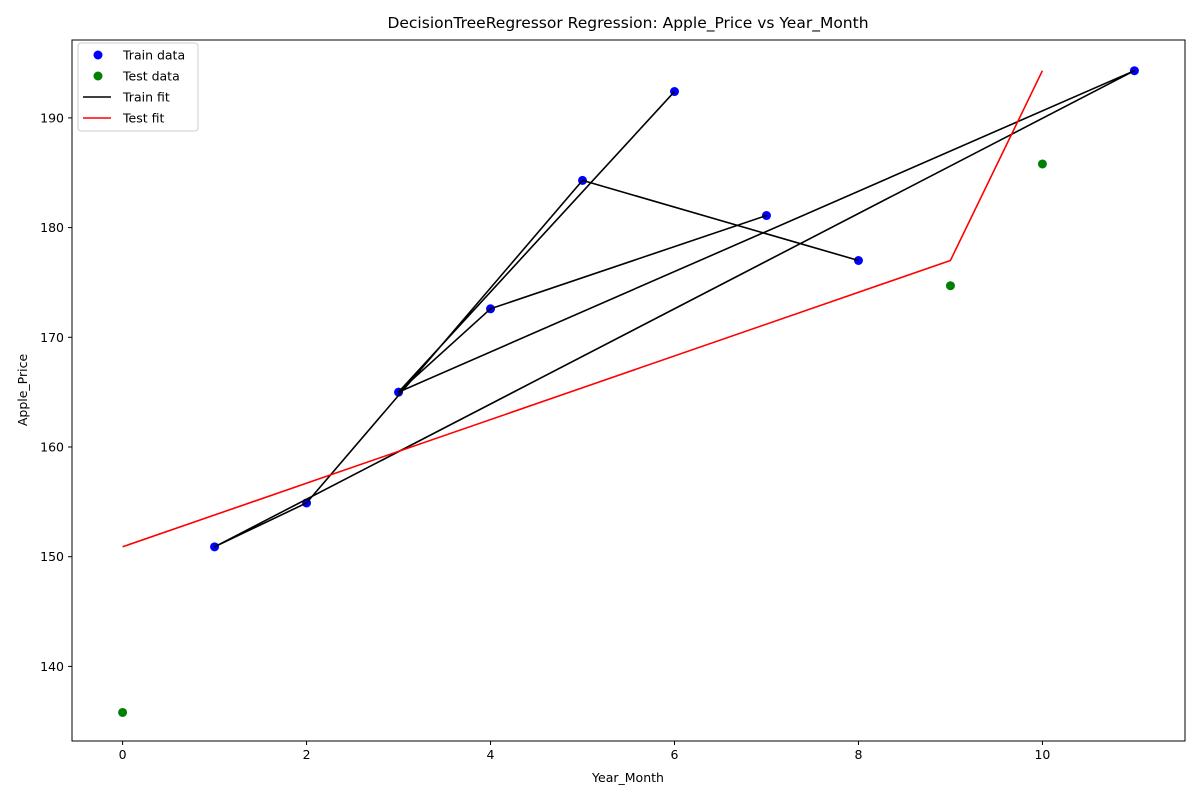 The width and height of the screenshot is (1200, 800). I want to click on y-tick-label: 180, so click(52, 227).